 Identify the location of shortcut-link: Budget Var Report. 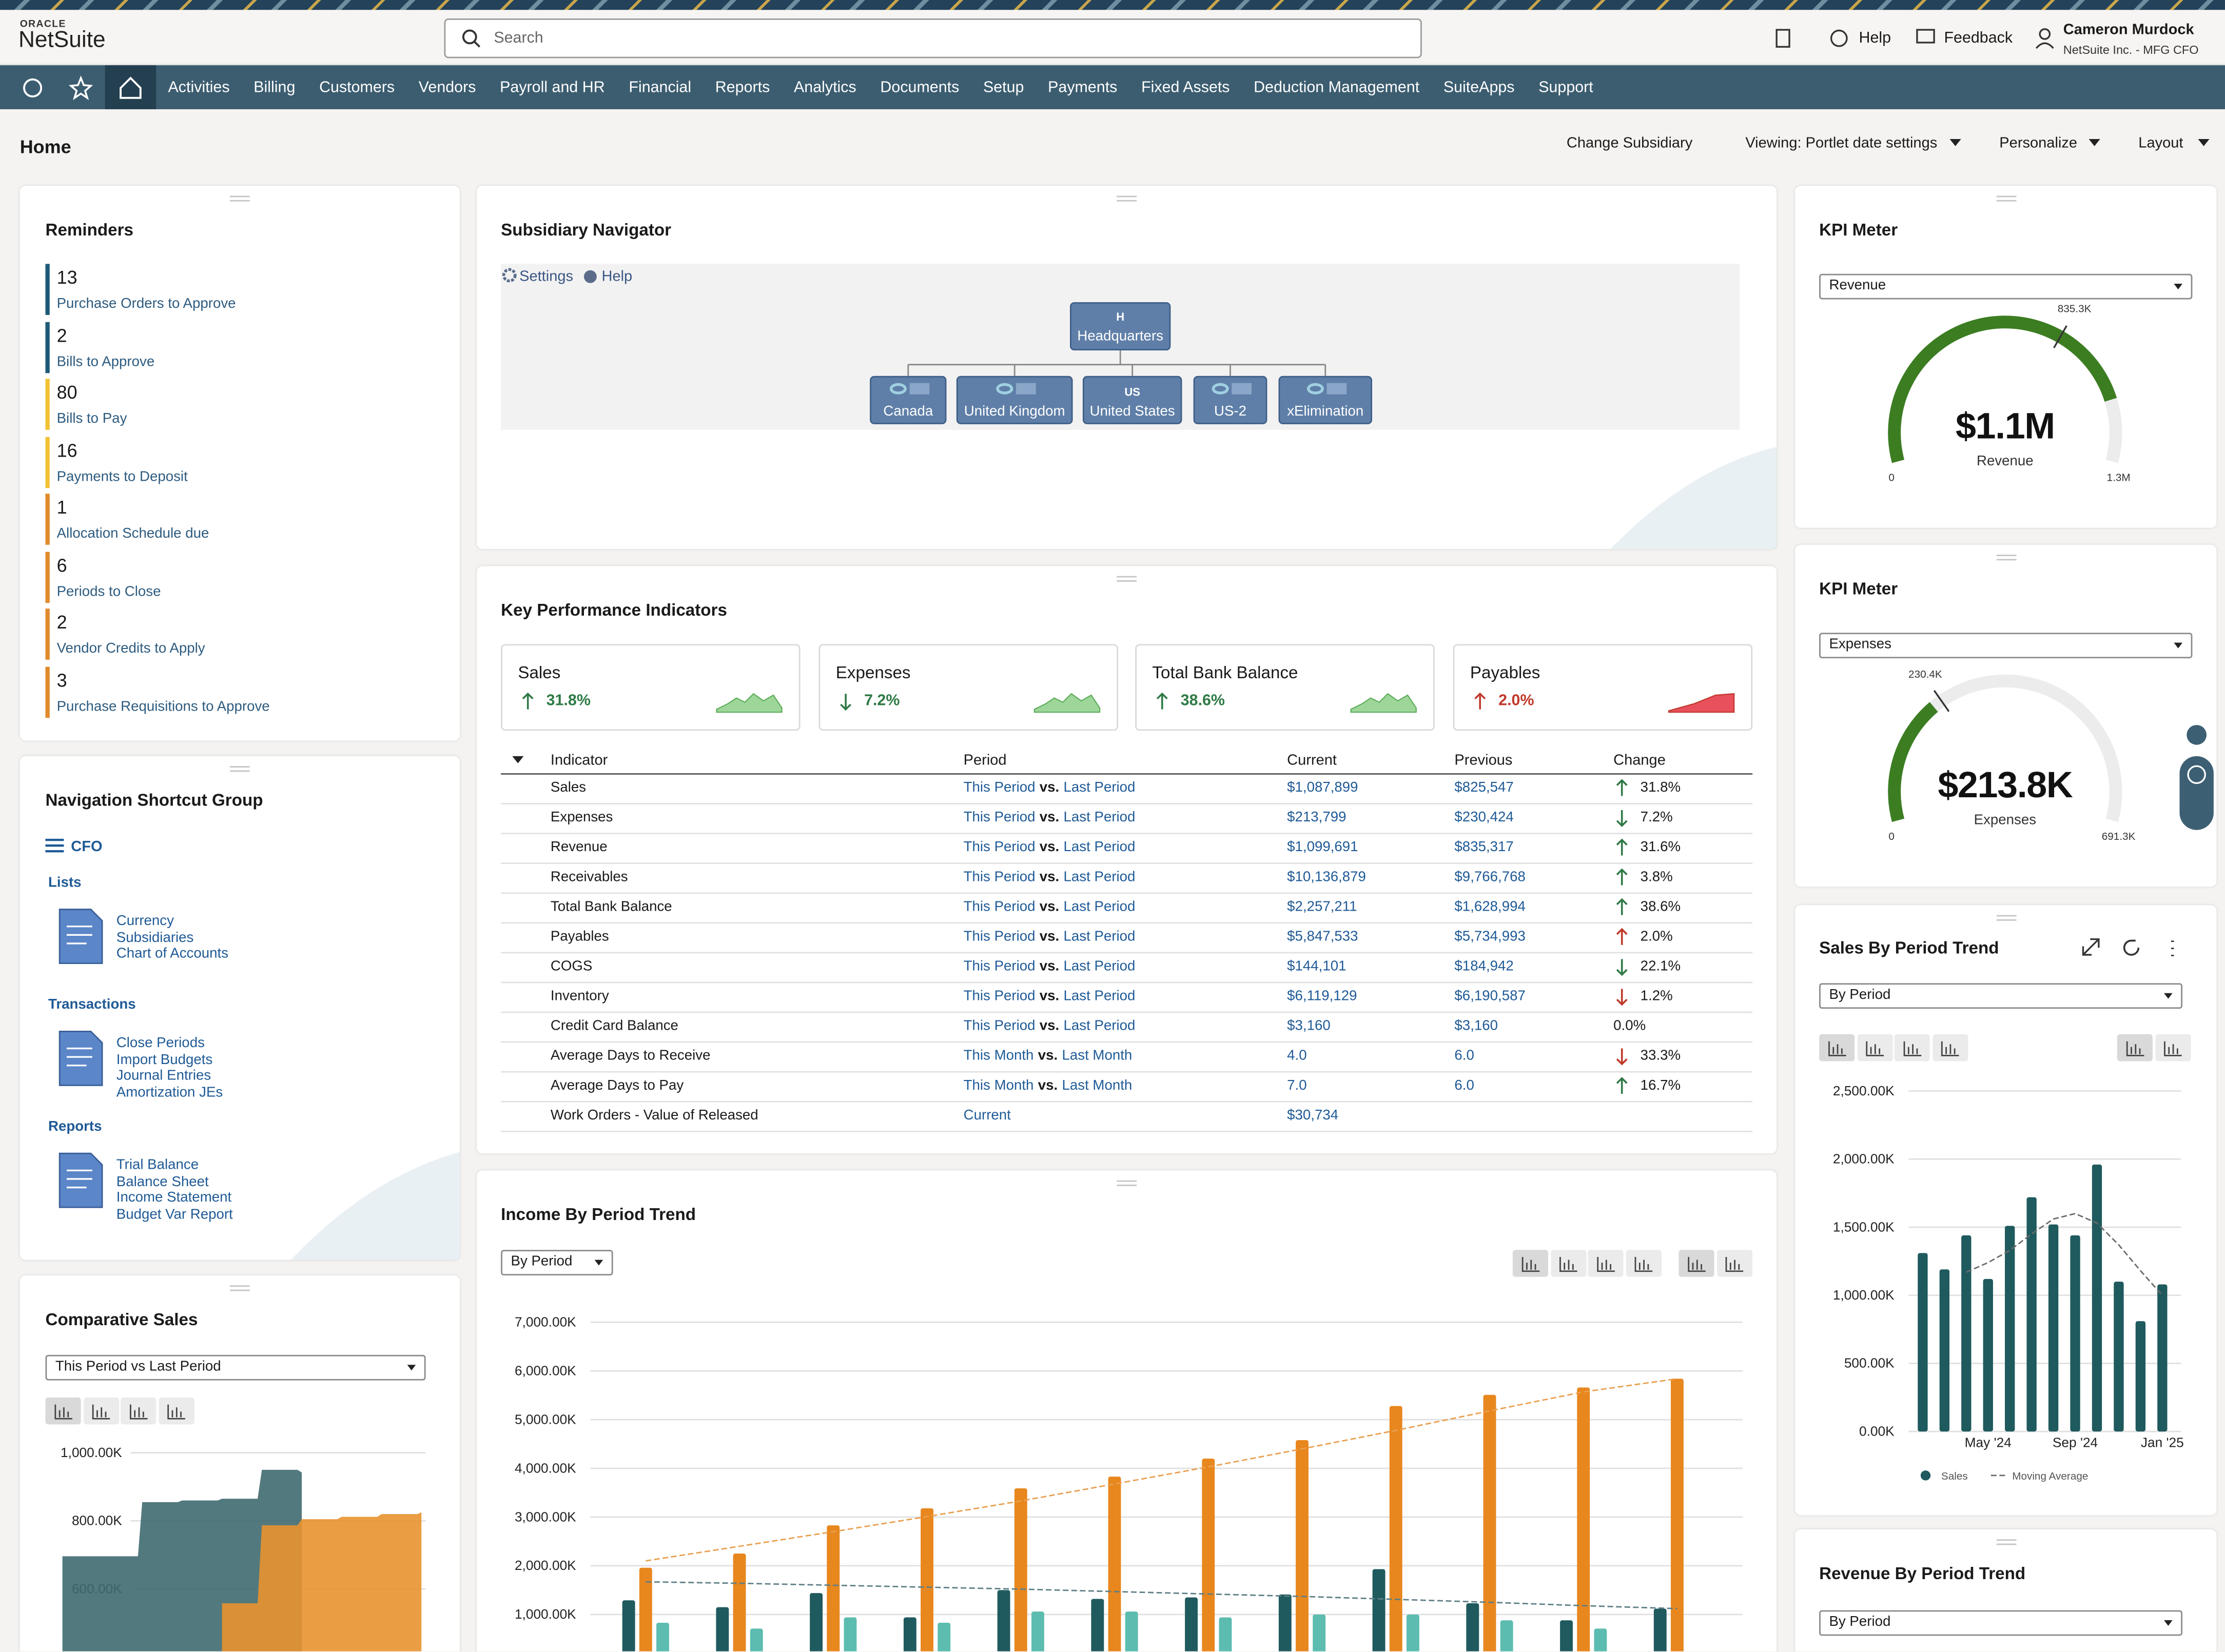
(174, 1214).